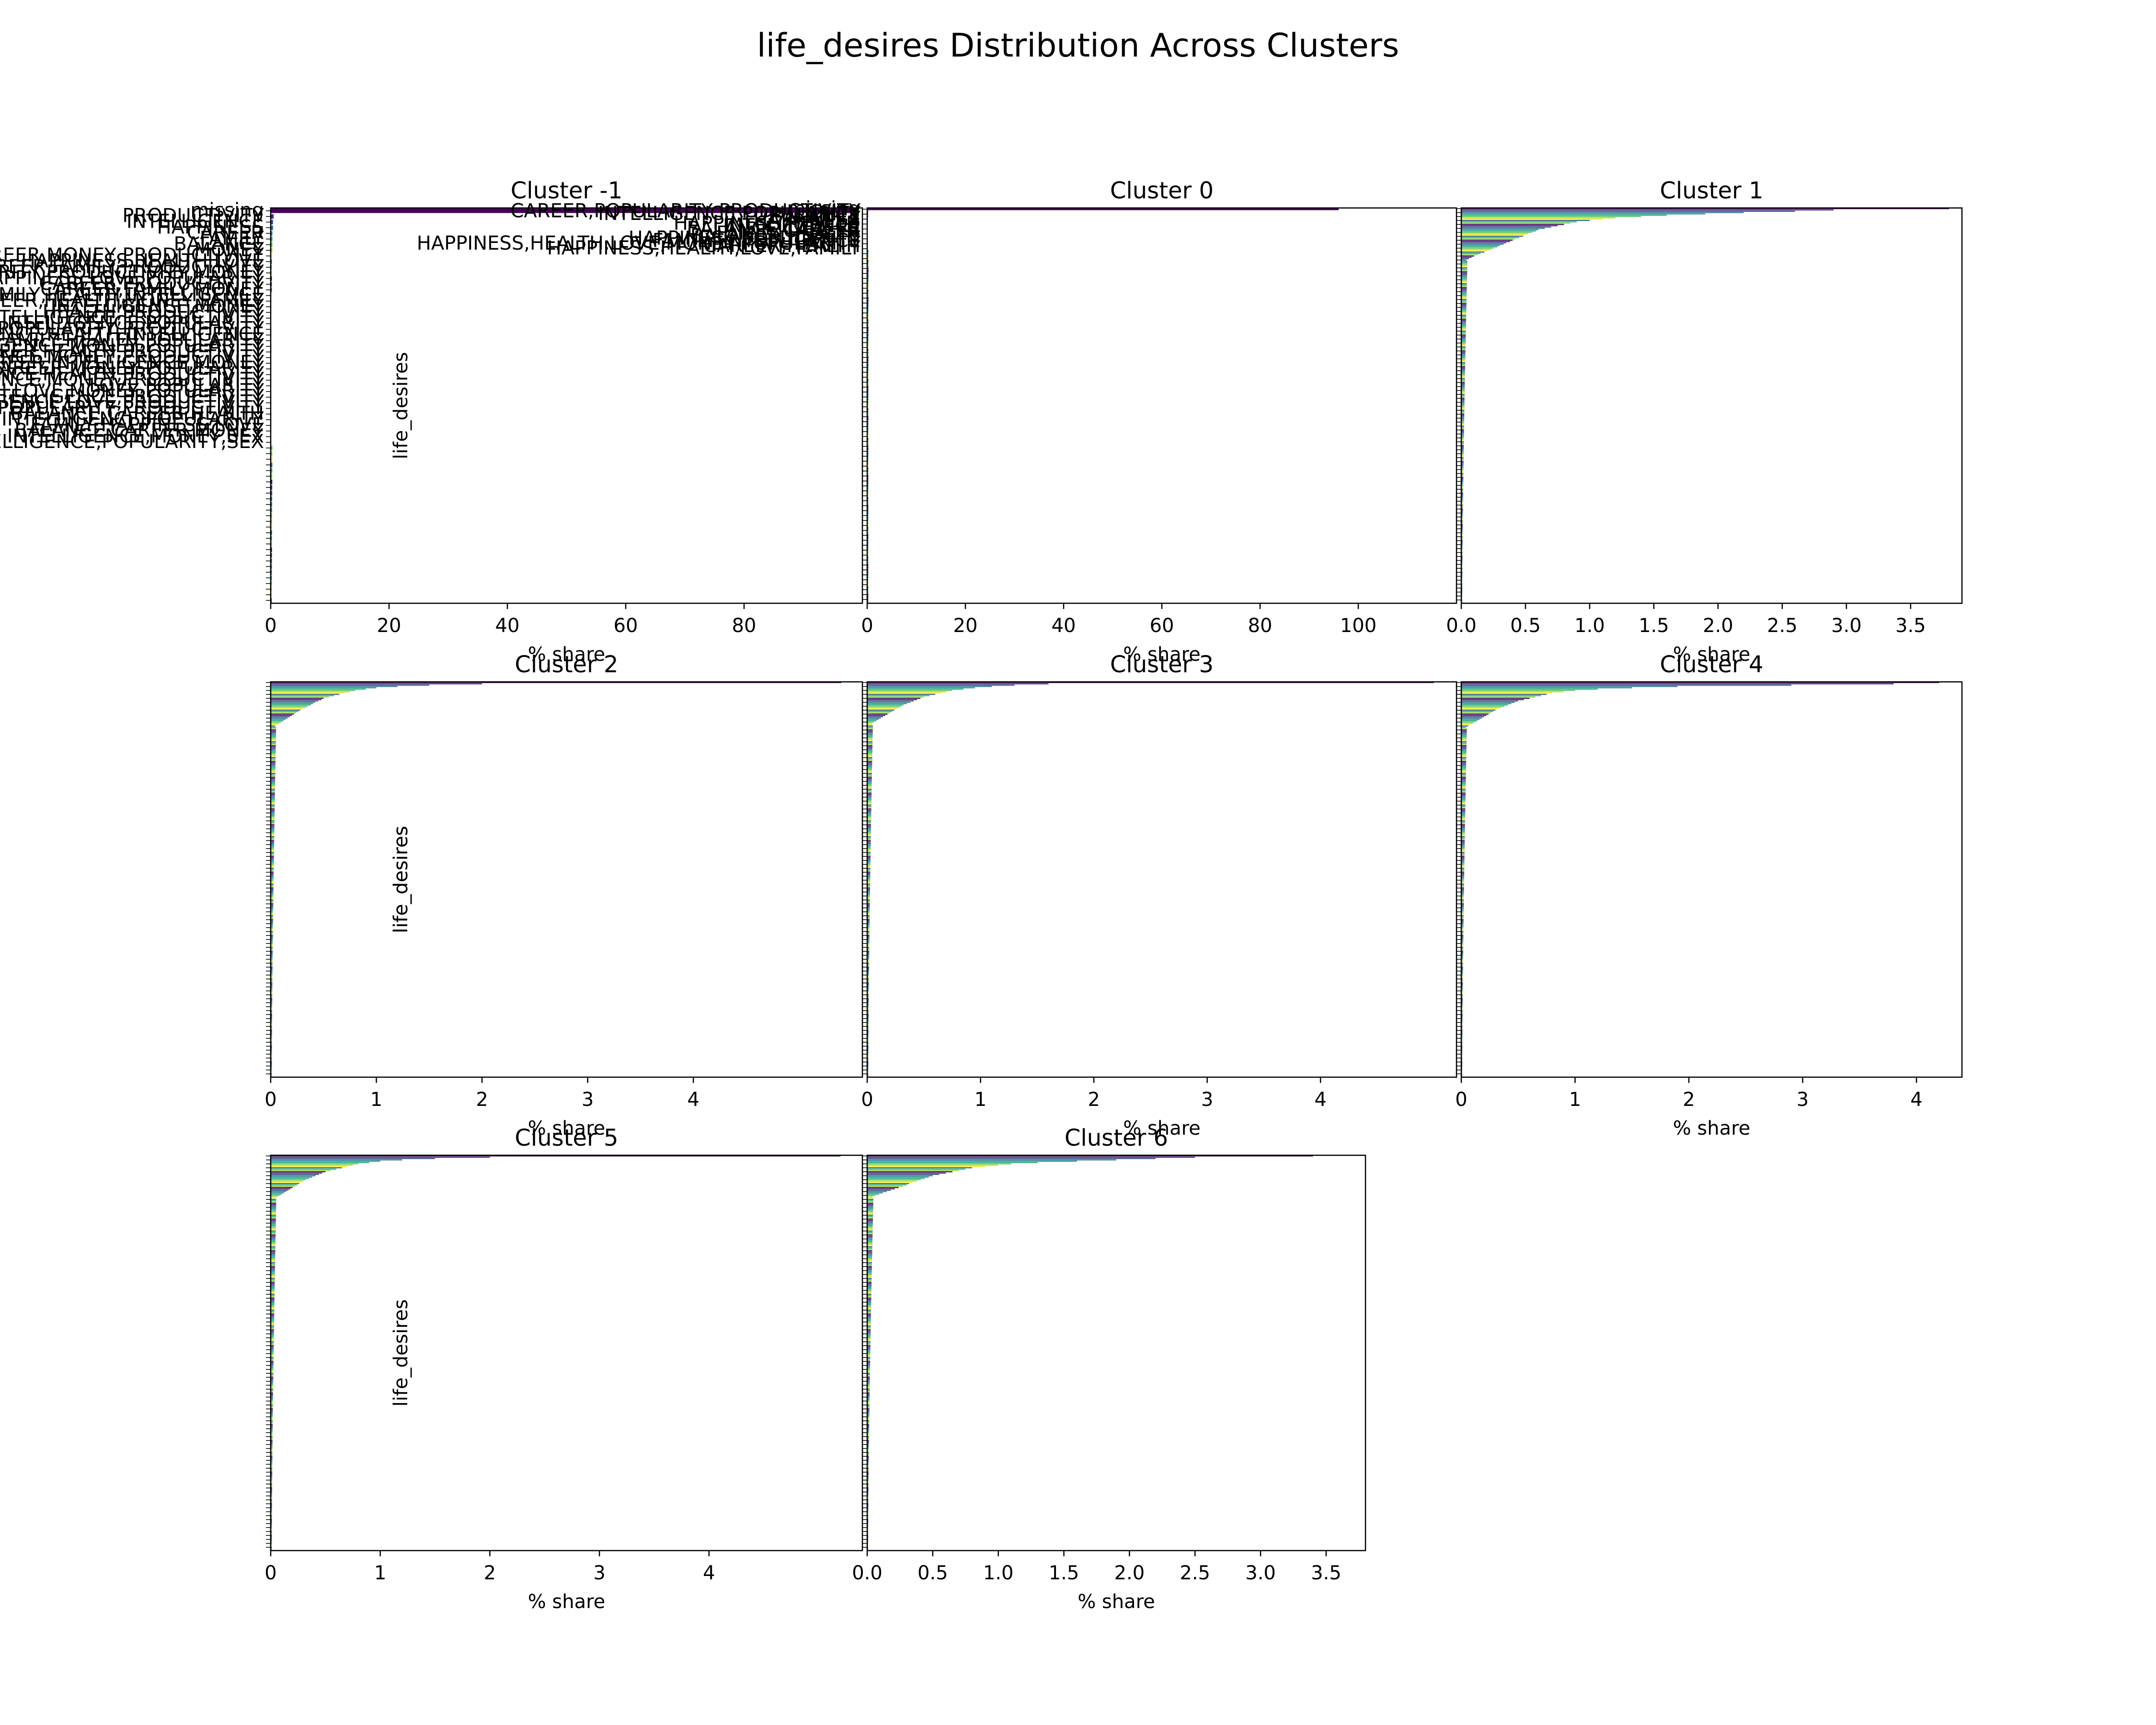 Image resolution: width=2156 pixels, height=1725 pixels. I want to click on axes-frame, so click(1711, 879).